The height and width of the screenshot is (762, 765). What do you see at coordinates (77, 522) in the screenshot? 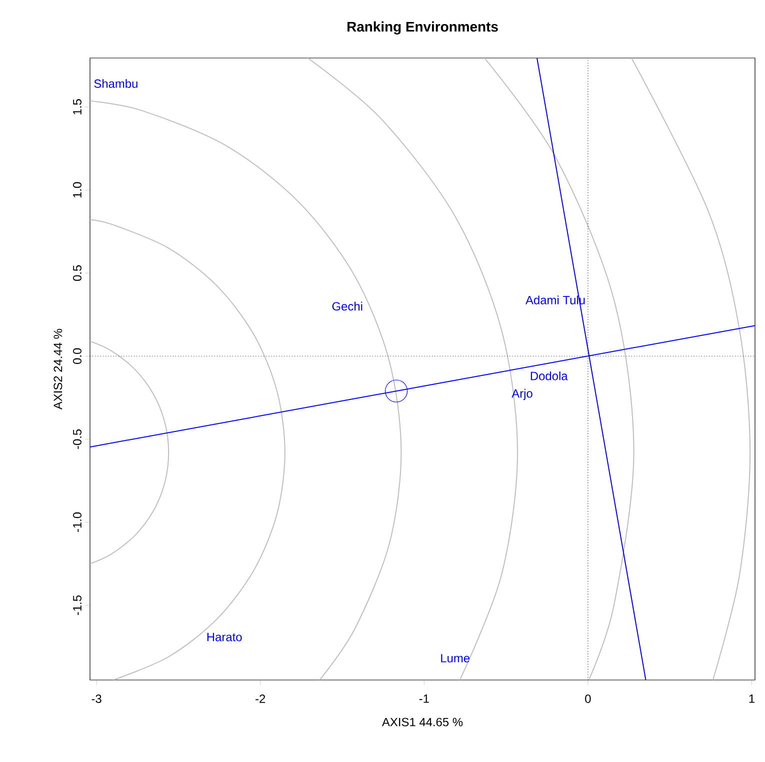
I see `y-tick-label: -1.0` at bounding box center [77, 522].